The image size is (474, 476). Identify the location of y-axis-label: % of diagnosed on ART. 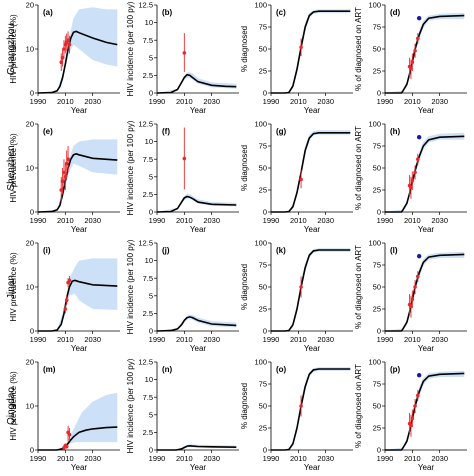
(358, 49).